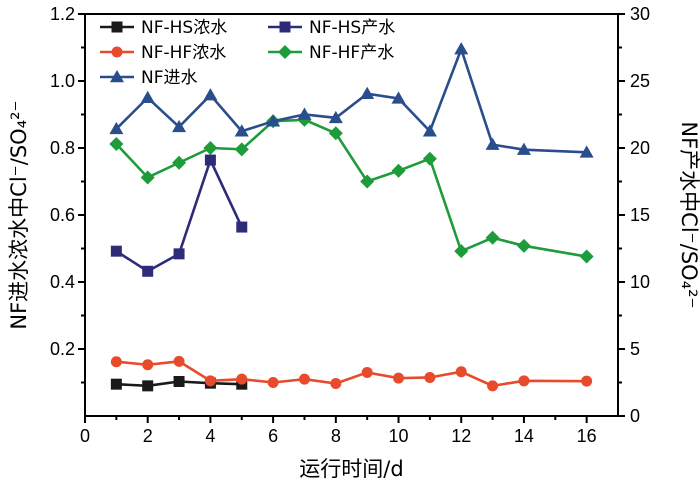  I want to click on y-right-tick-label: 20, so click(640, 148).